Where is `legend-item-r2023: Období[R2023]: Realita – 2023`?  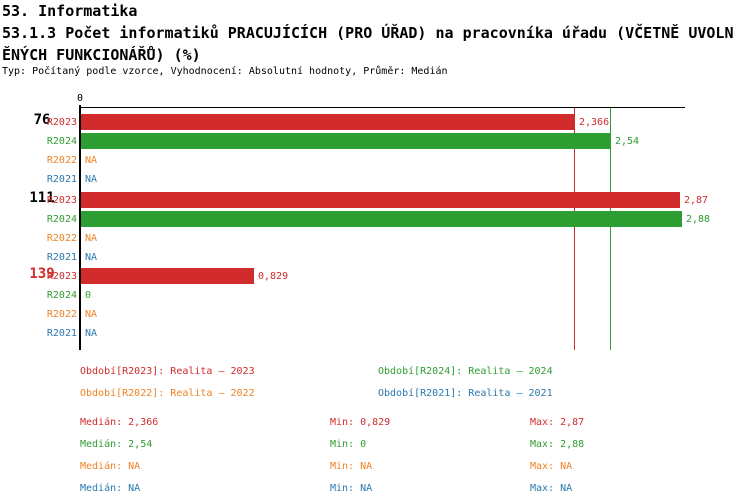 legend-item-r2023: Období[R2023]: Realita – 2023 is located at coordinates (167, 371).